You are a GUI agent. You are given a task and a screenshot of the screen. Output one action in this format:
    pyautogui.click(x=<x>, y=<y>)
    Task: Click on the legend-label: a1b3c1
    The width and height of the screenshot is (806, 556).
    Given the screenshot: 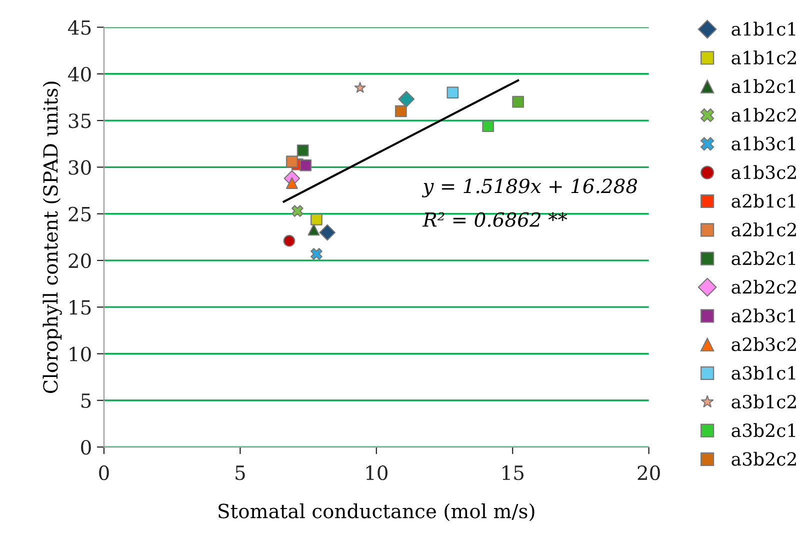 What is the action you would take?
    pyautogui.click(x=764, y=143)
    